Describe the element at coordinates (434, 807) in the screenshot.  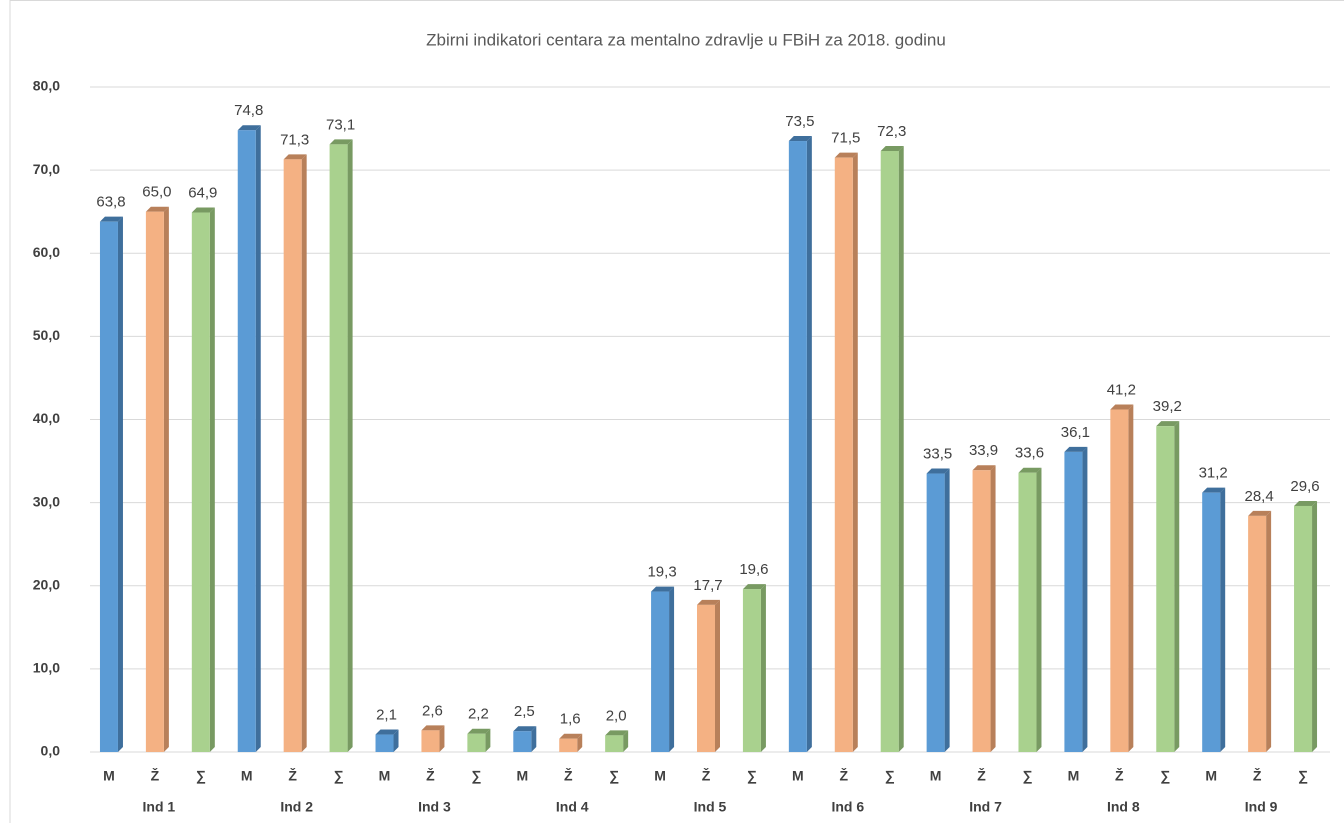
I see `x-group-label: Ind 3` at that location.